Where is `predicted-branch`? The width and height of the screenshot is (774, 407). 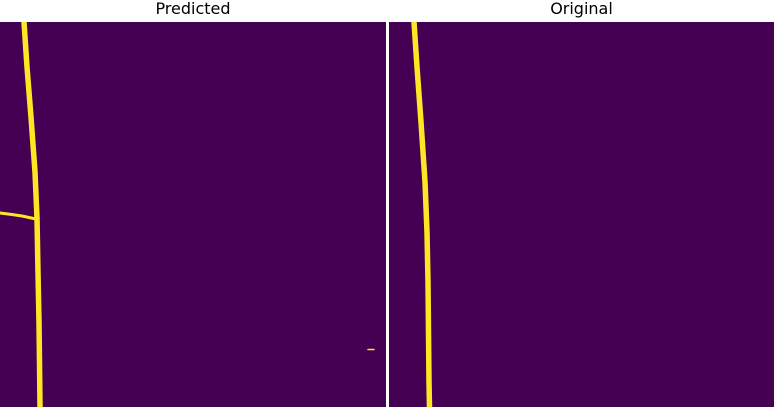
predicted-branch is located at coordinates (19, 216).